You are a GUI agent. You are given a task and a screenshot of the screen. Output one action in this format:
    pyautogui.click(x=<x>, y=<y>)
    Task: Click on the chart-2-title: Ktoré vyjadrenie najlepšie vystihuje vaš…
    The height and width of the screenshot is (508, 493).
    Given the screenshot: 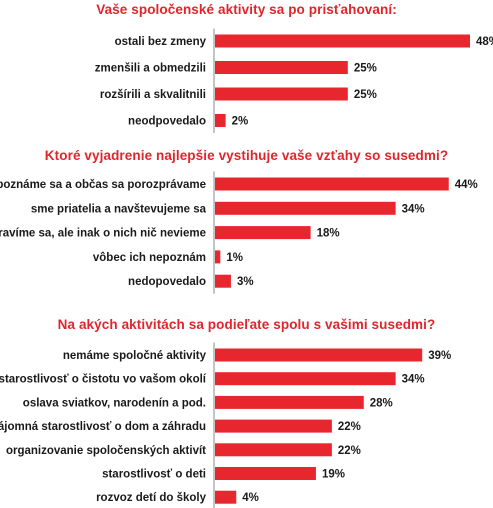 What is the action you would take?
    pyautogui.click(x=246, y=155)
    